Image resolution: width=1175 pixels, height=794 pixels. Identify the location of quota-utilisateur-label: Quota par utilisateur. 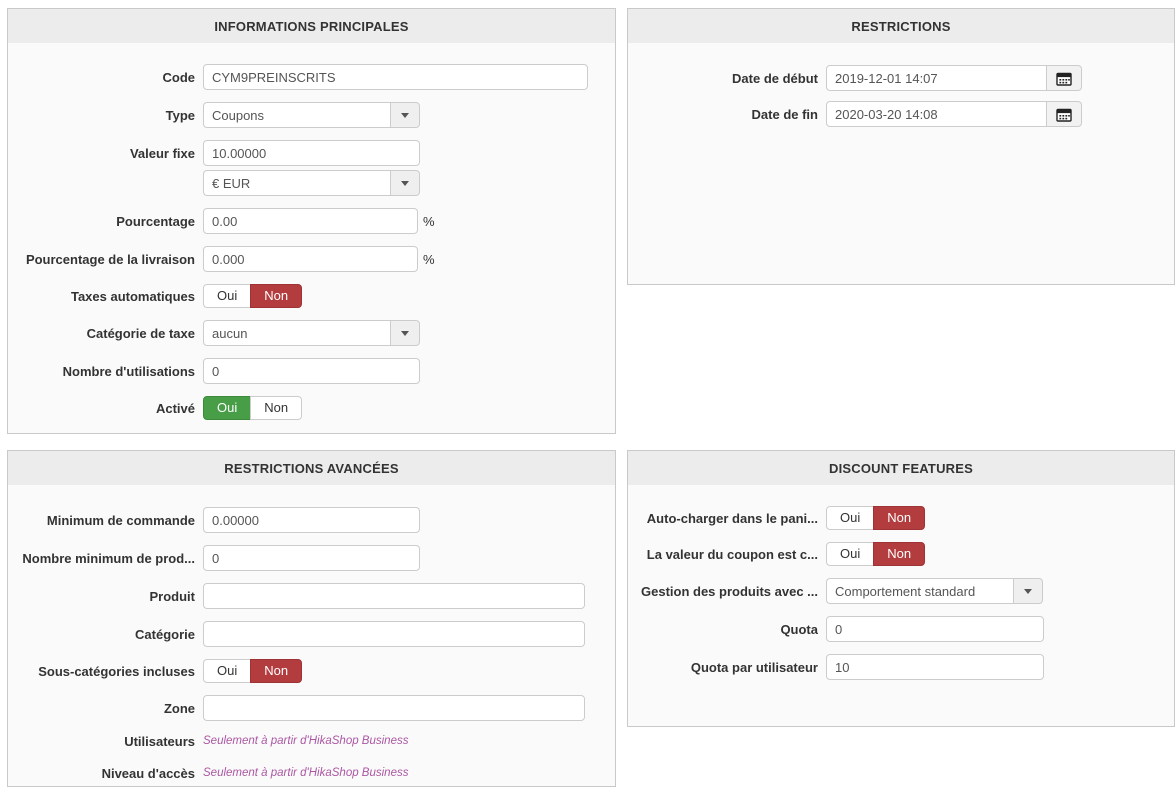
(754, 667).